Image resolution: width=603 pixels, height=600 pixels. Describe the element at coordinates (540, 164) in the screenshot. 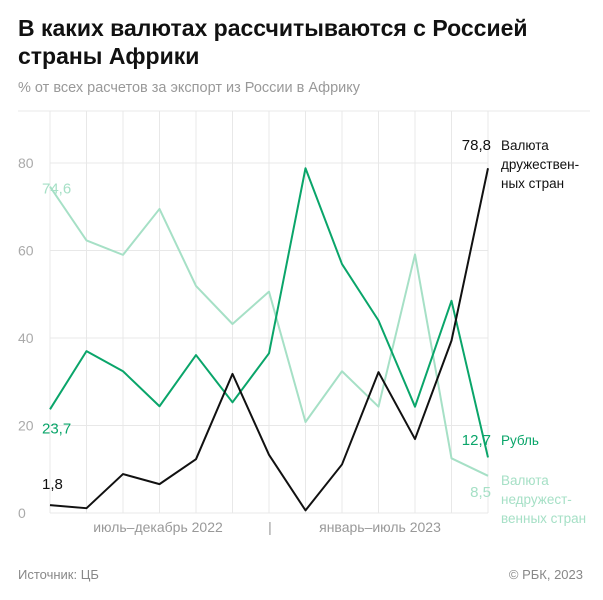

I see `series-name-label: дружествен-` at that location.